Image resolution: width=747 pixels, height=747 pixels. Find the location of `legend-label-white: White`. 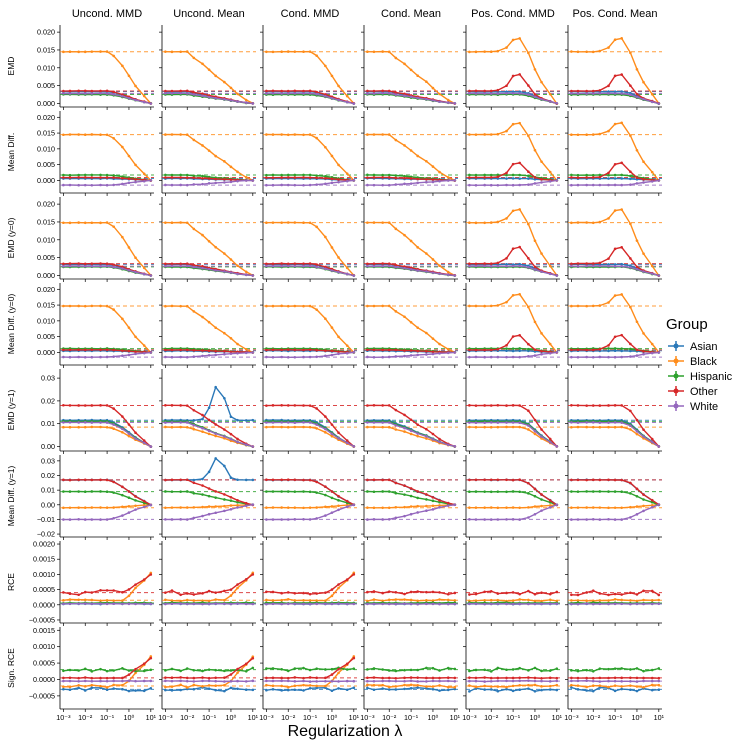

legend-label-white: White is located at coordinates (704, 407).